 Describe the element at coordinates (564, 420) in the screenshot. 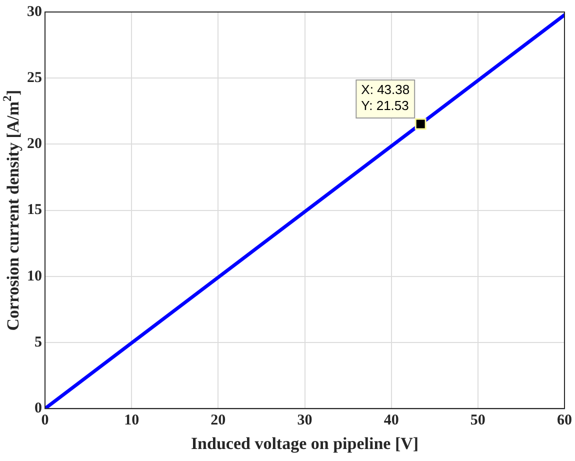

I see `x-tick-label: 60` at that location.